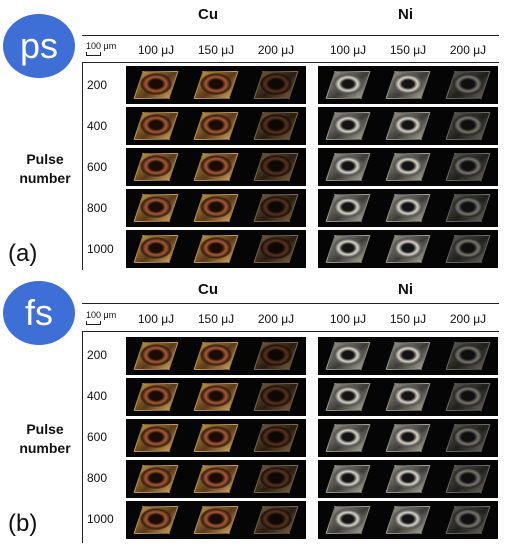 The image size is (507, 550). I want to click on pulse-number-label-line1: Pulse, so click(45, 159).